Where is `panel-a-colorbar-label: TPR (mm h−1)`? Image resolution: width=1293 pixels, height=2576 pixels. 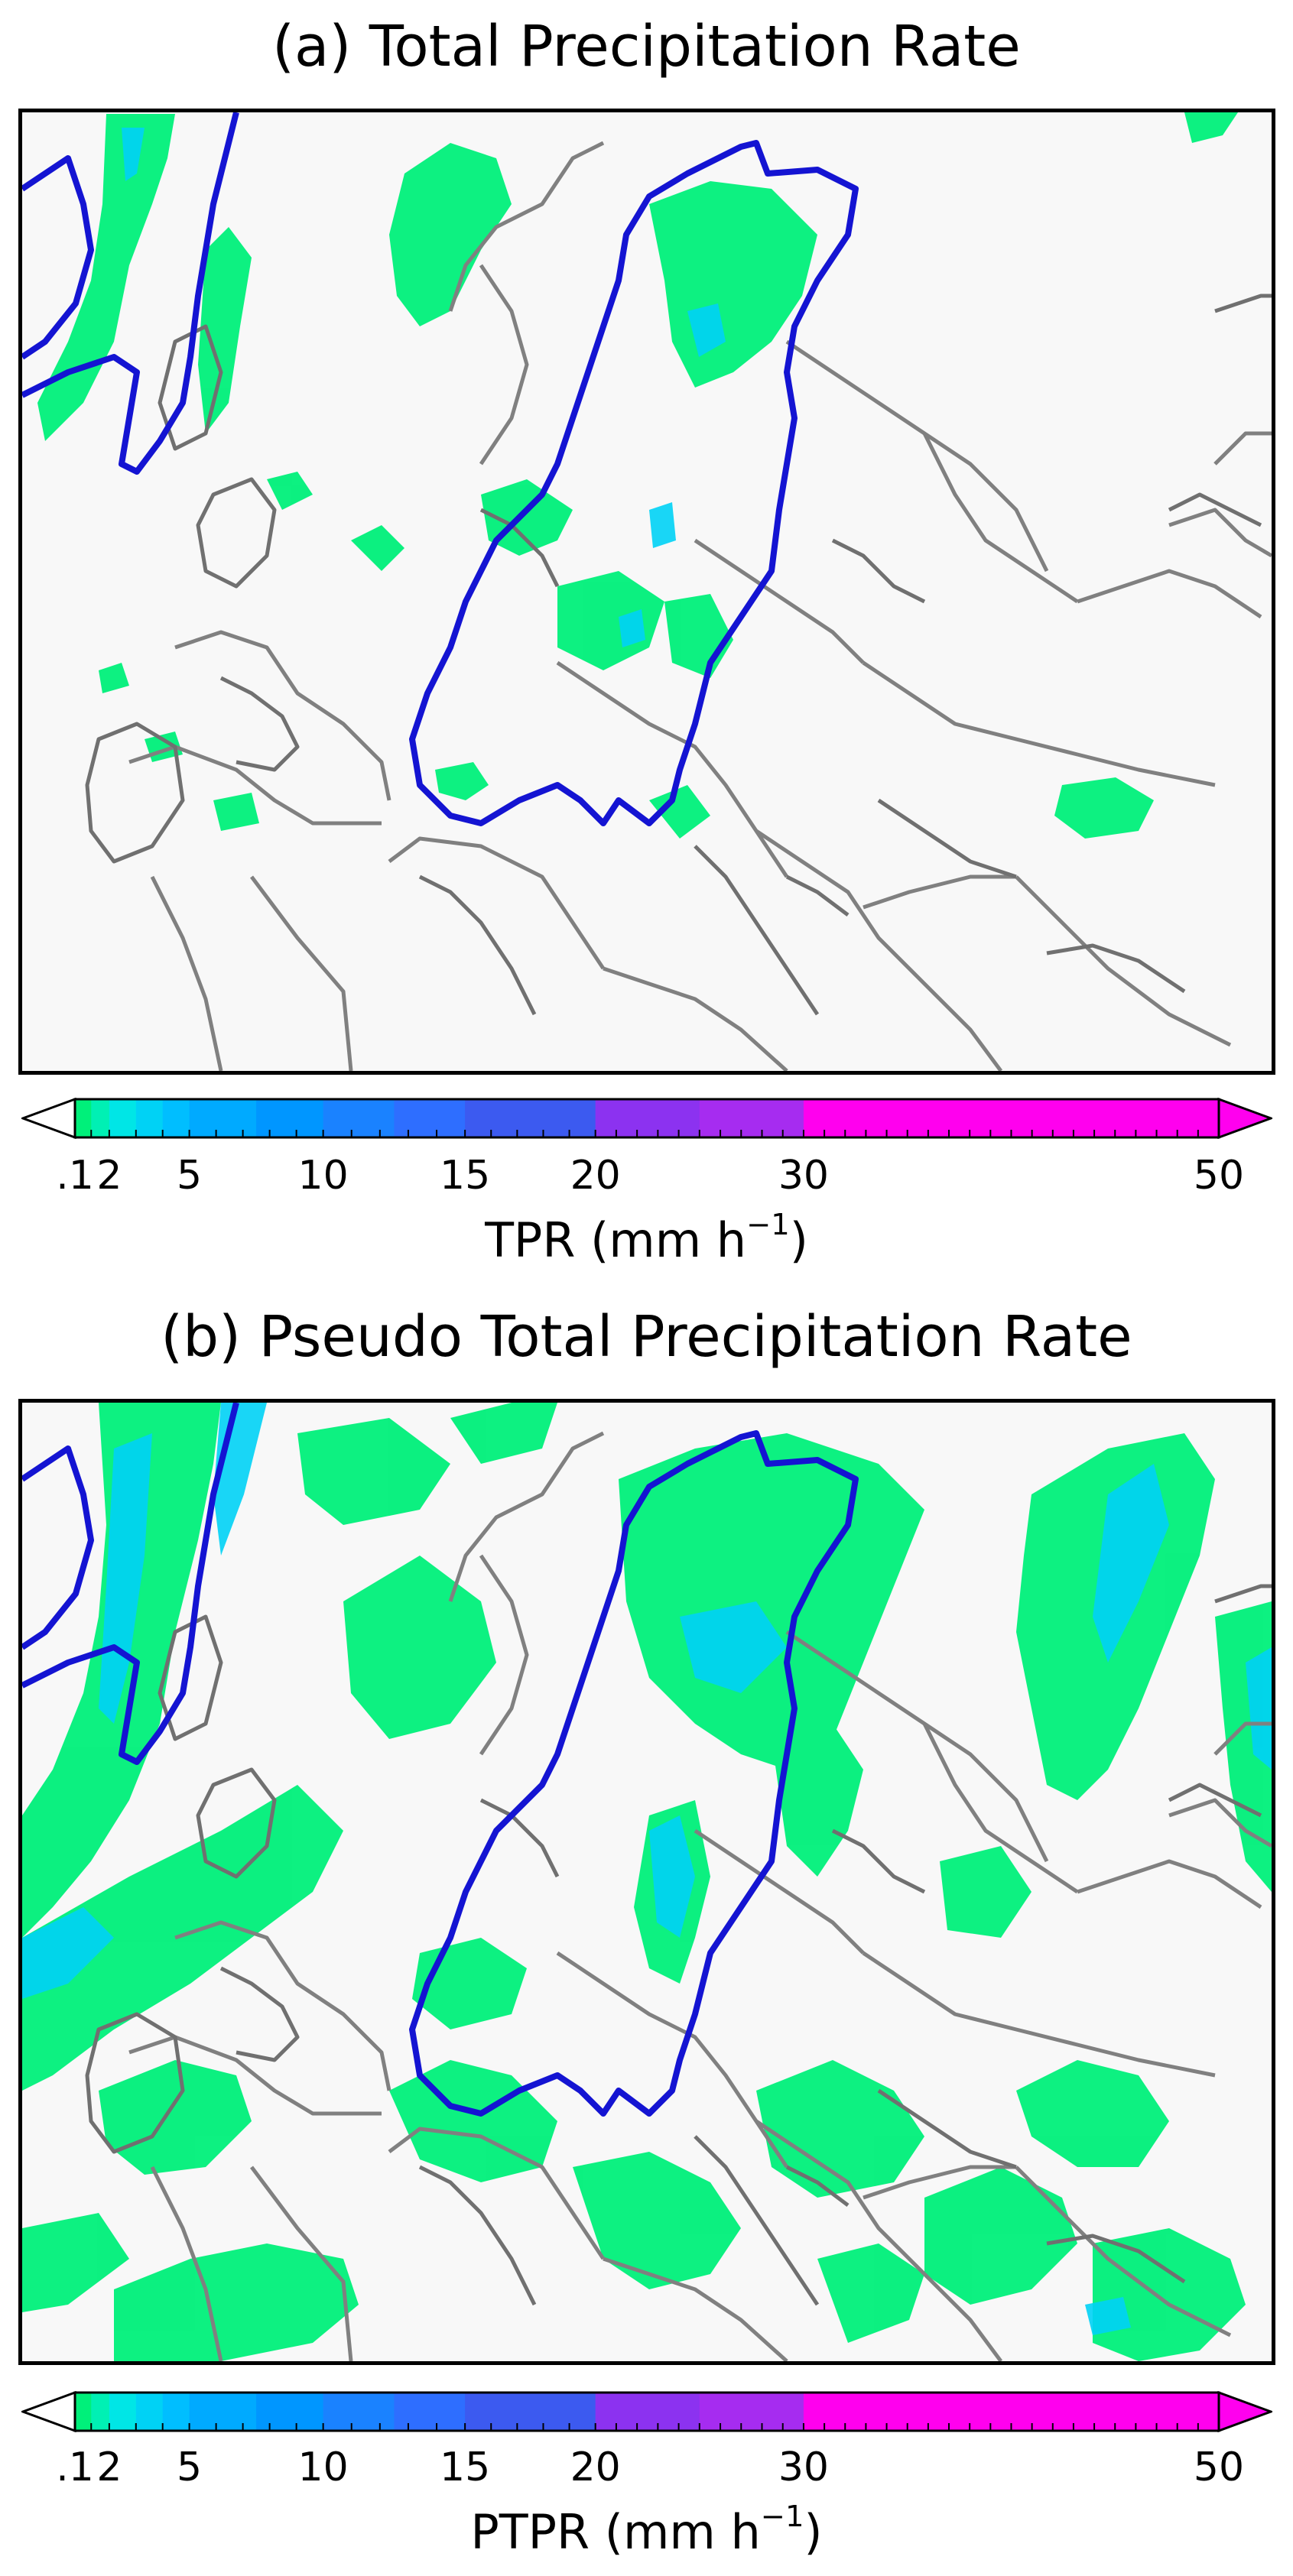 panel-a-colorbar-label: TPR (mm h−1) is located at coordinates (646, 1238).